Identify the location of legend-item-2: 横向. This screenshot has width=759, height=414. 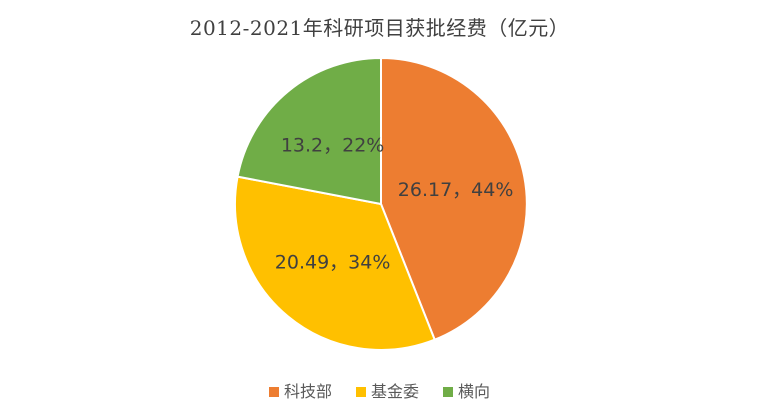
(466, 392).